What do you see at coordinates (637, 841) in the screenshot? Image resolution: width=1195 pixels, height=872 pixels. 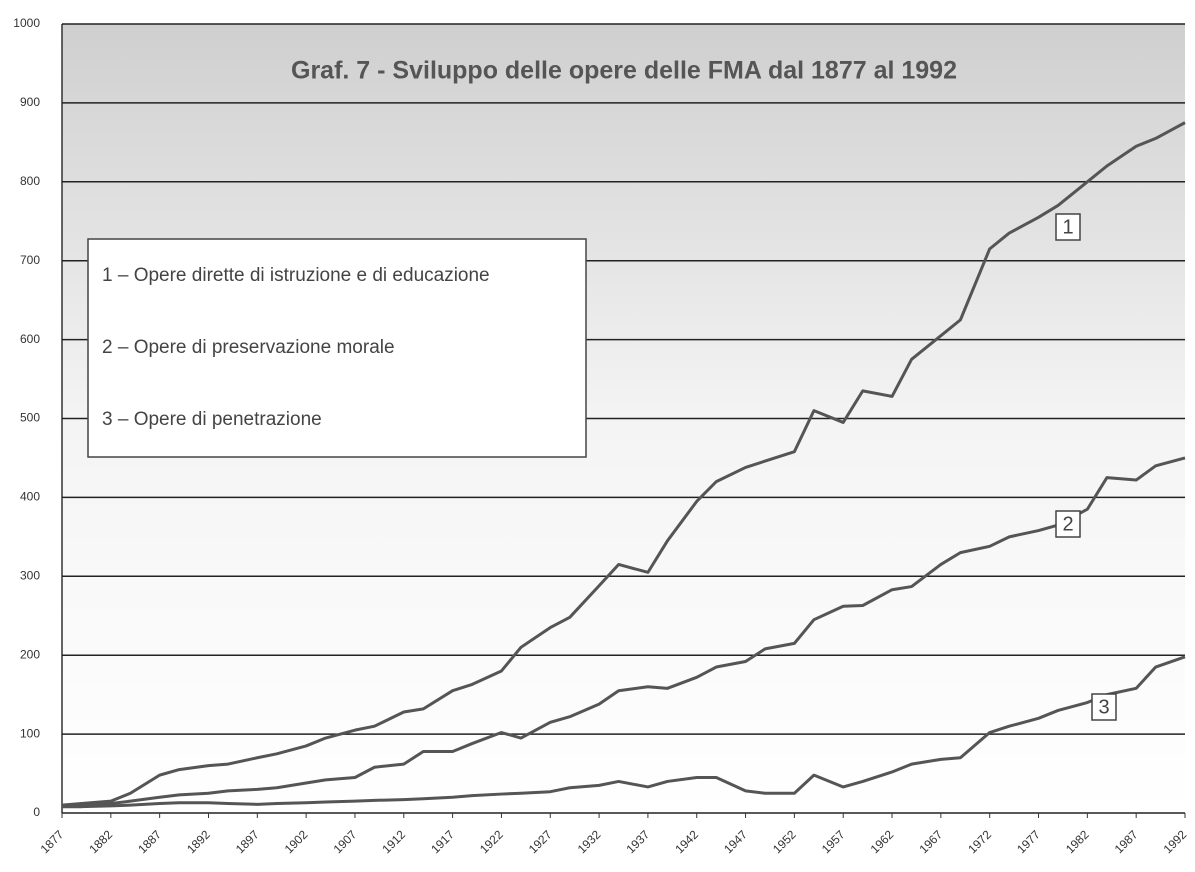 I see `x-tick-label: 1937` at bounding box center [637, 841].